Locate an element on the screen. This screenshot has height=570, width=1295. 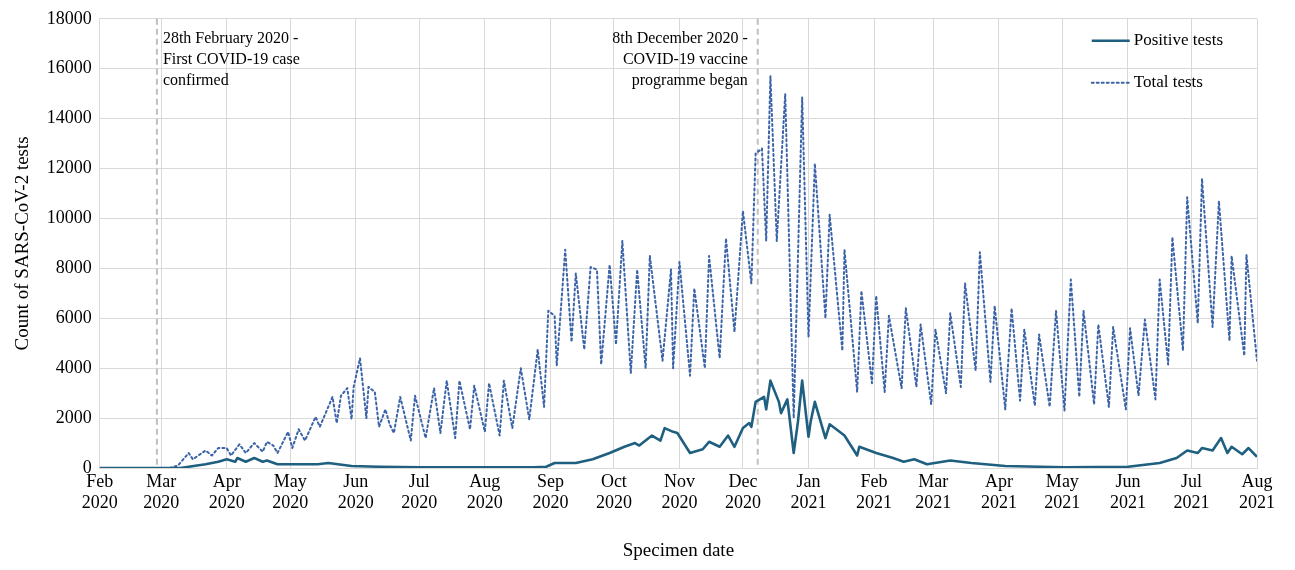
x-axis-title: Specimen date is located at coordinates (678, 549).